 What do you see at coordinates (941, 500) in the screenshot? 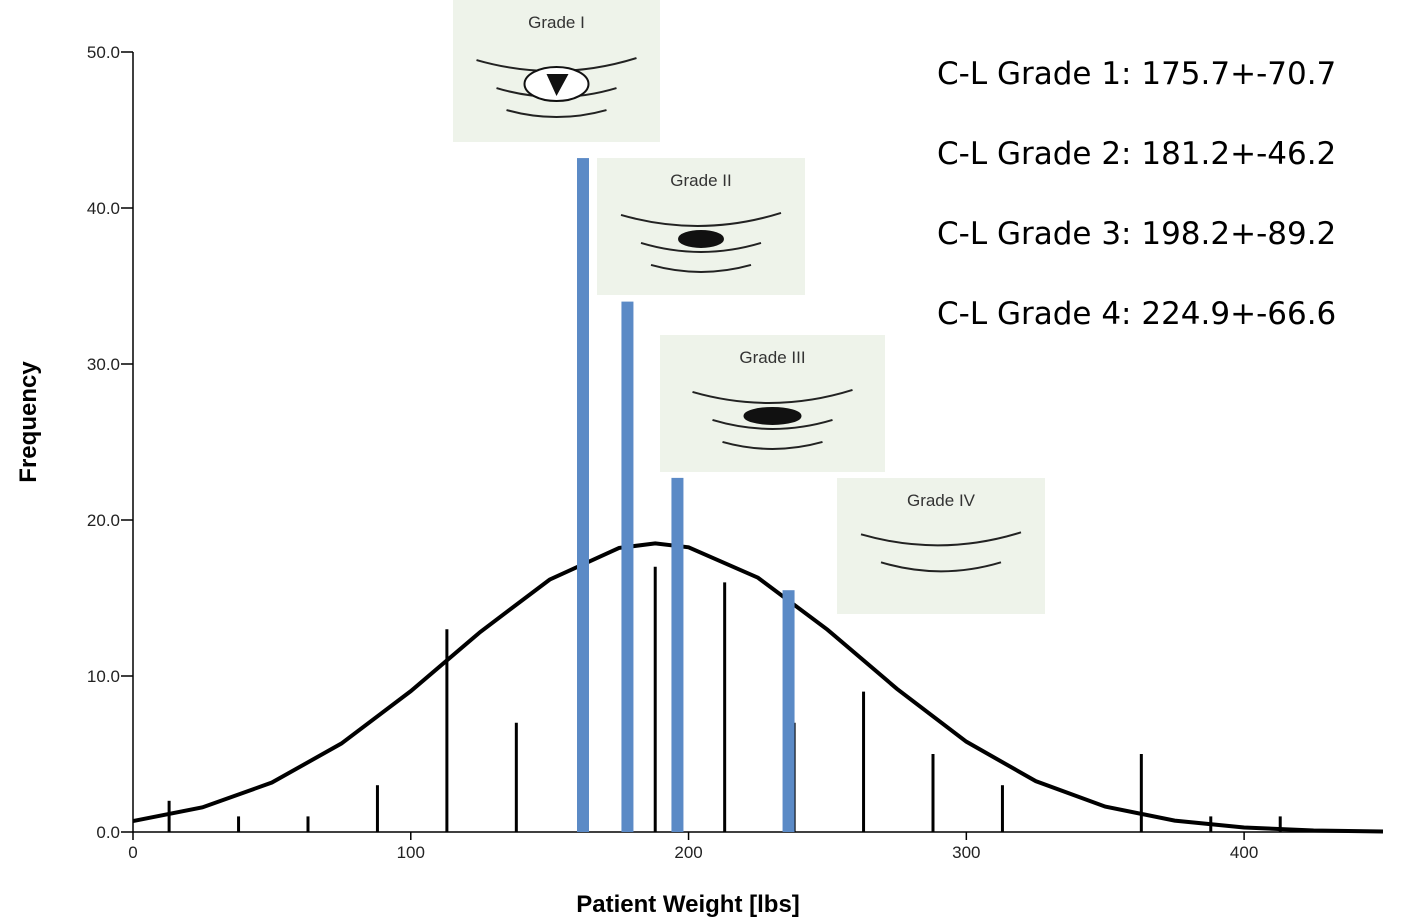
I see `grade-label: Grade IV` at bounding box center [941, 500].